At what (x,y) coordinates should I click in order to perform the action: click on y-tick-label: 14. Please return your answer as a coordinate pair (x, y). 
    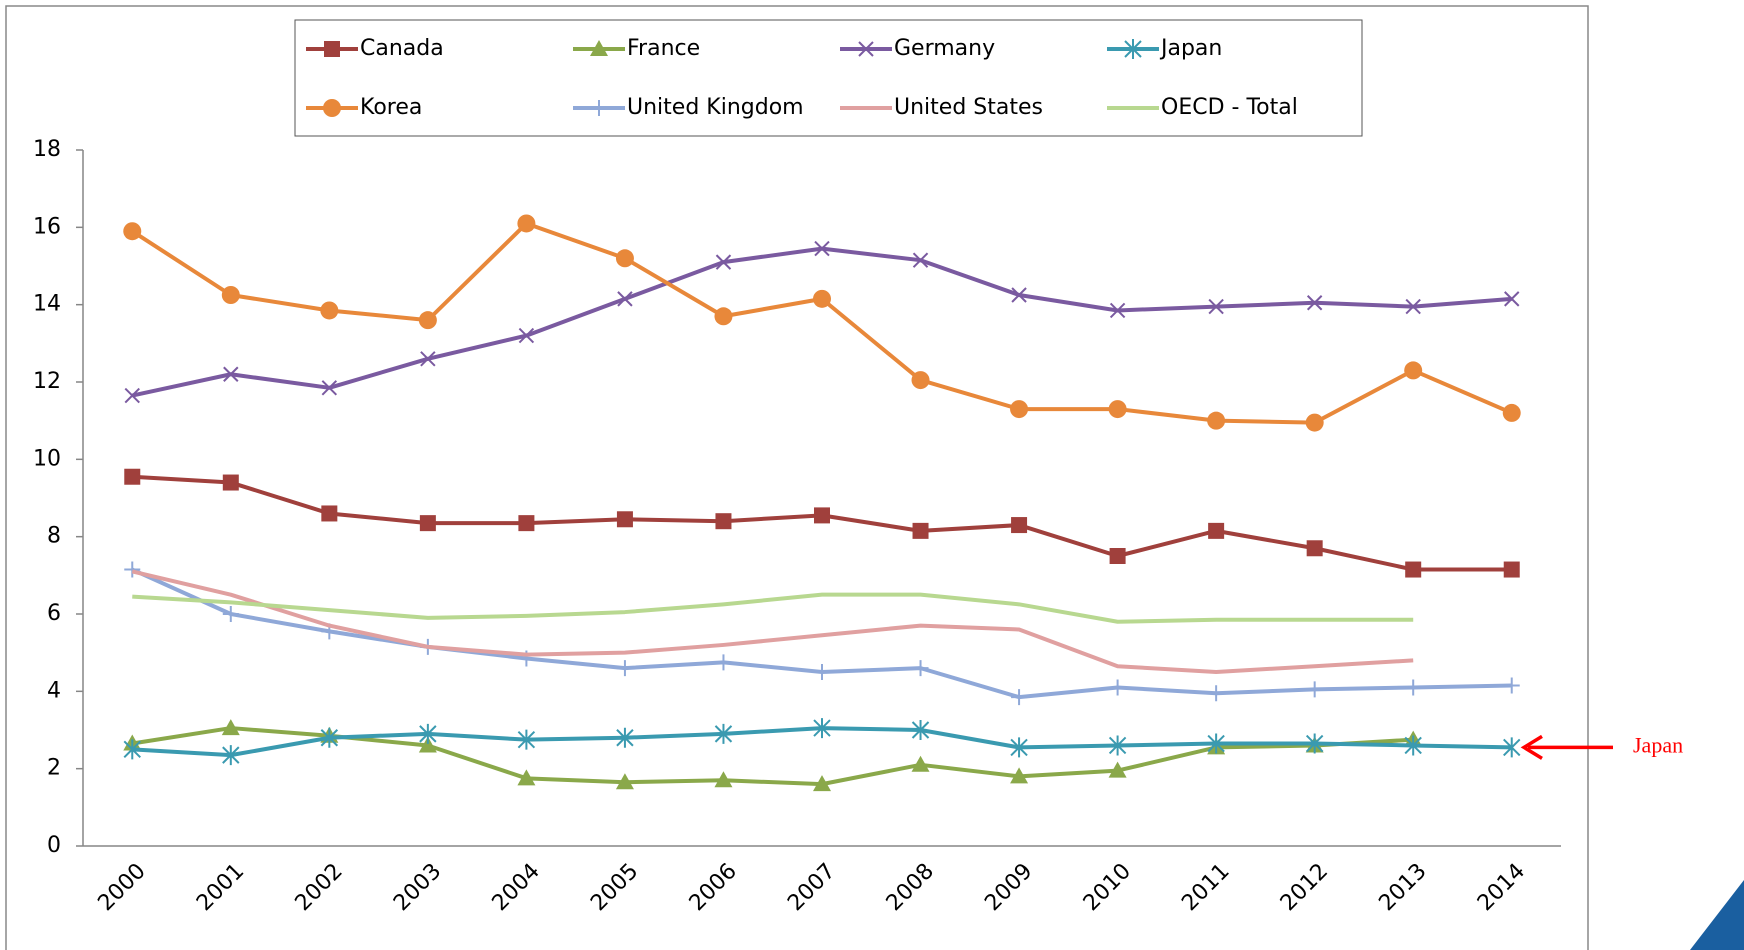
    Looking at the image, I should click on (47, 304).